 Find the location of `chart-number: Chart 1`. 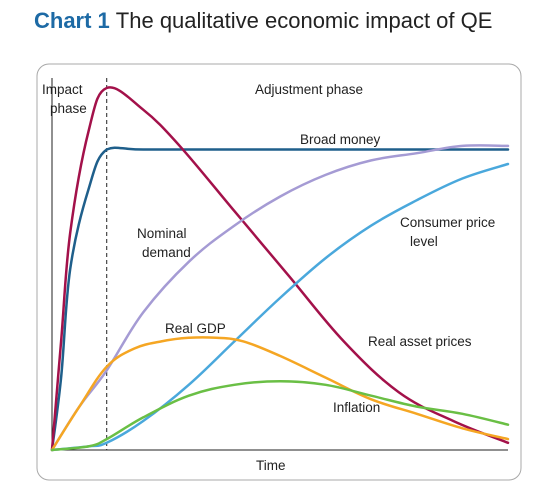

chart-number: Chart 1 is located at coordinates (72, 20).